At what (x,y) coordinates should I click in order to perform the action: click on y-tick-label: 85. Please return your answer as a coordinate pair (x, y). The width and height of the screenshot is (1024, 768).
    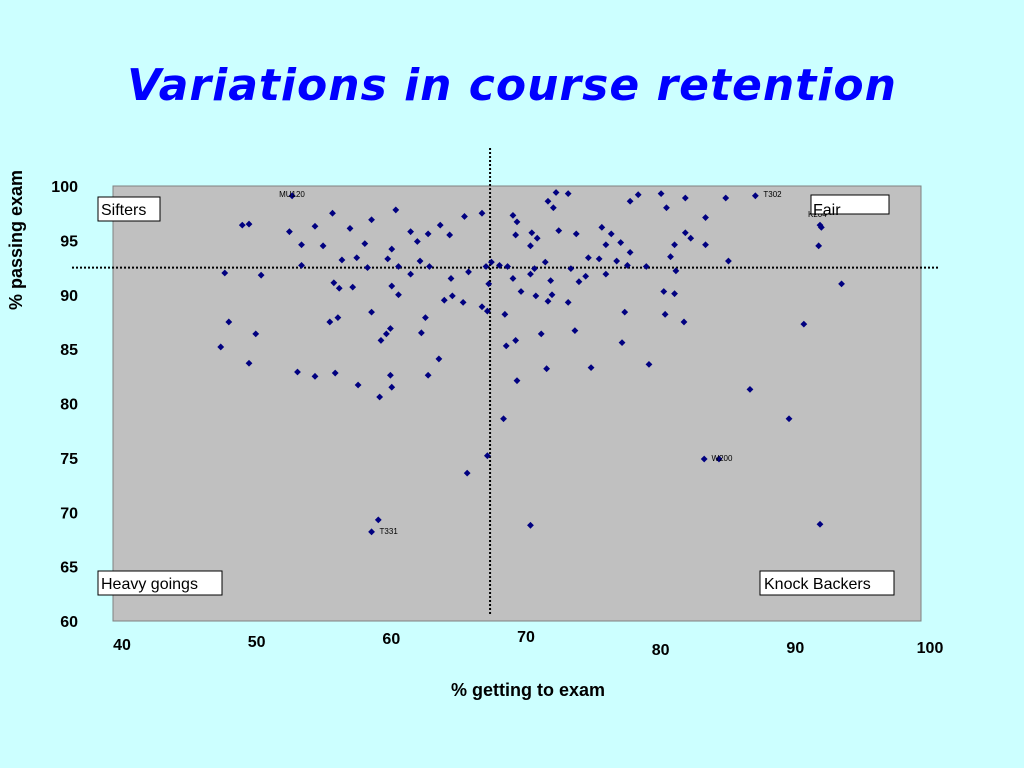
    Looking at the image, I should click on (69, 350).